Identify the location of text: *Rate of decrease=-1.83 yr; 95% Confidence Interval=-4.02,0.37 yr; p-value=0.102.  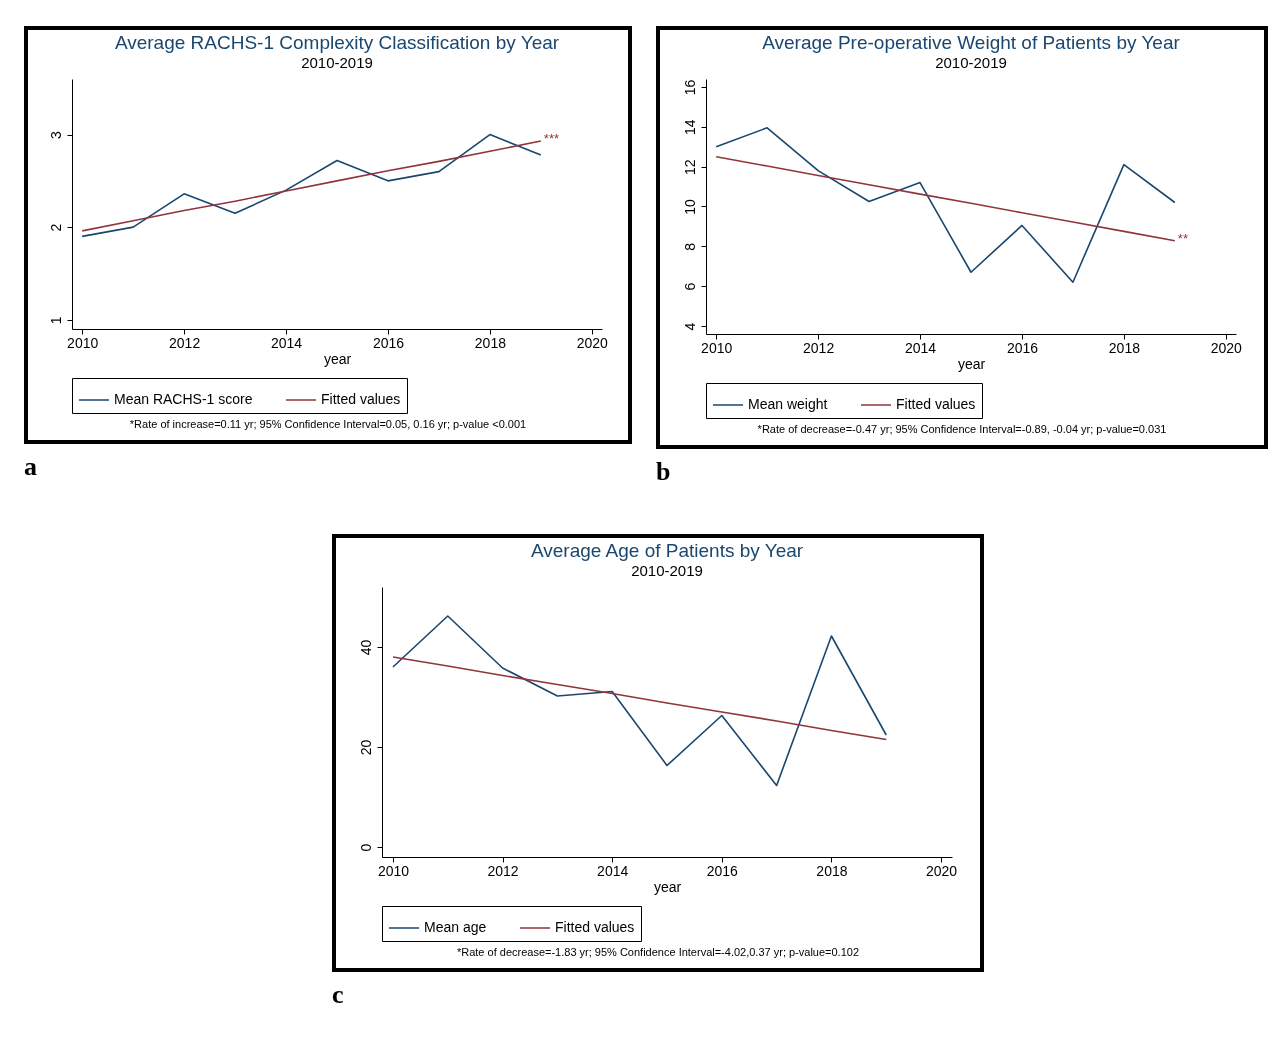
(658, 952).